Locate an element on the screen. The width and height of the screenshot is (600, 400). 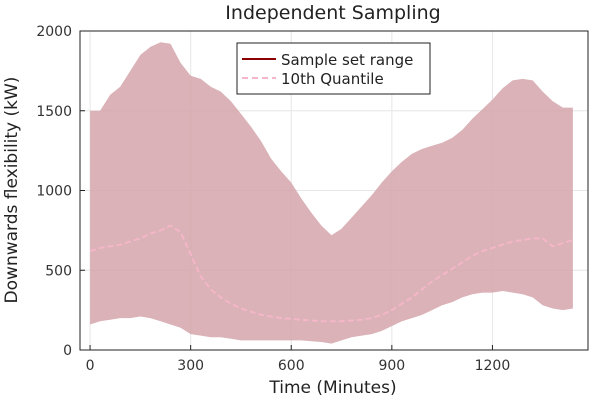
y-tick-label: 1000 is located at coordinates (54, 192).